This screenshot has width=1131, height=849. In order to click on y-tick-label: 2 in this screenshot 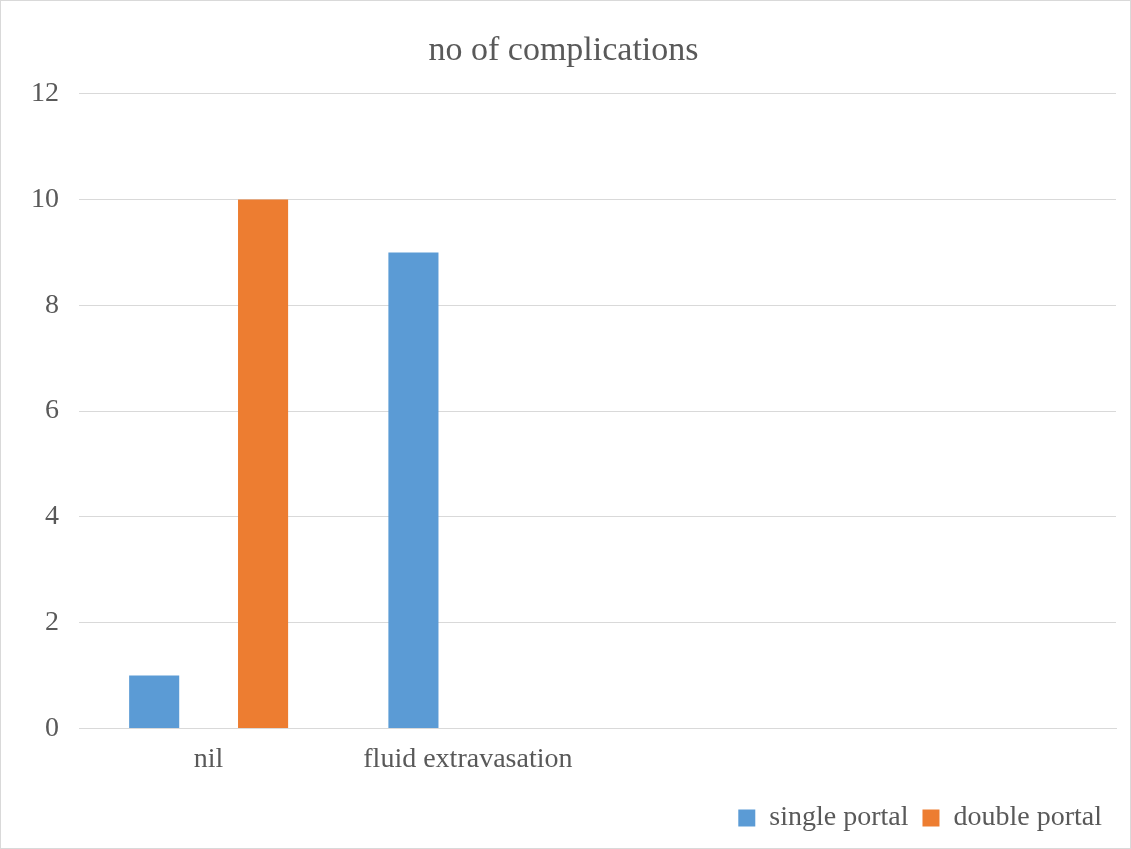, I will do `click(52, 620)`.